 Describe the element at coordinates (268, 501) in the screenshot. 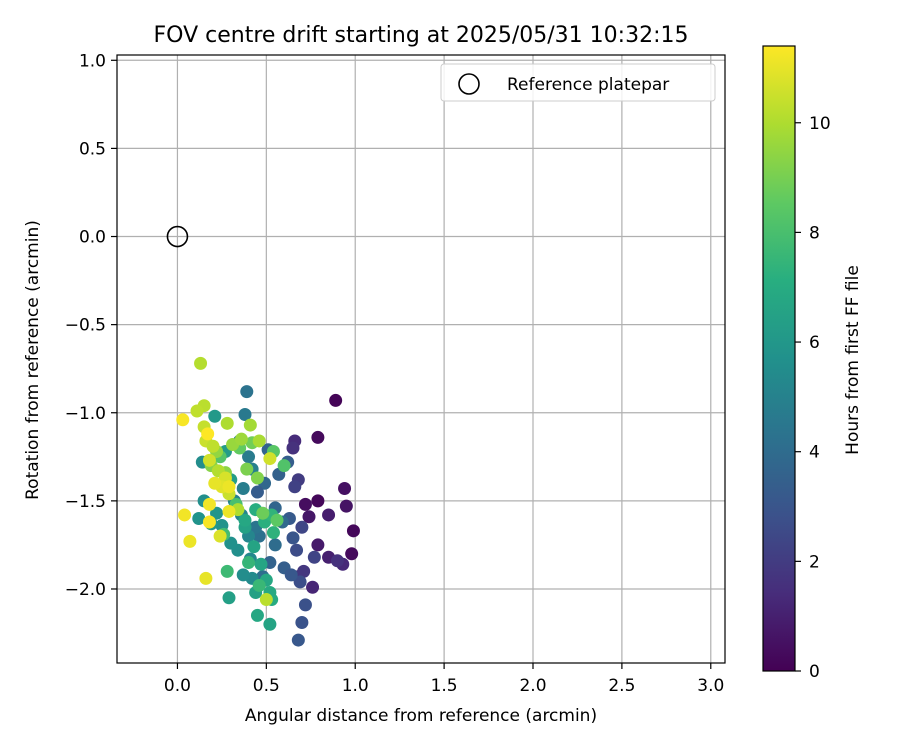

I see `scatter-points` at that location.